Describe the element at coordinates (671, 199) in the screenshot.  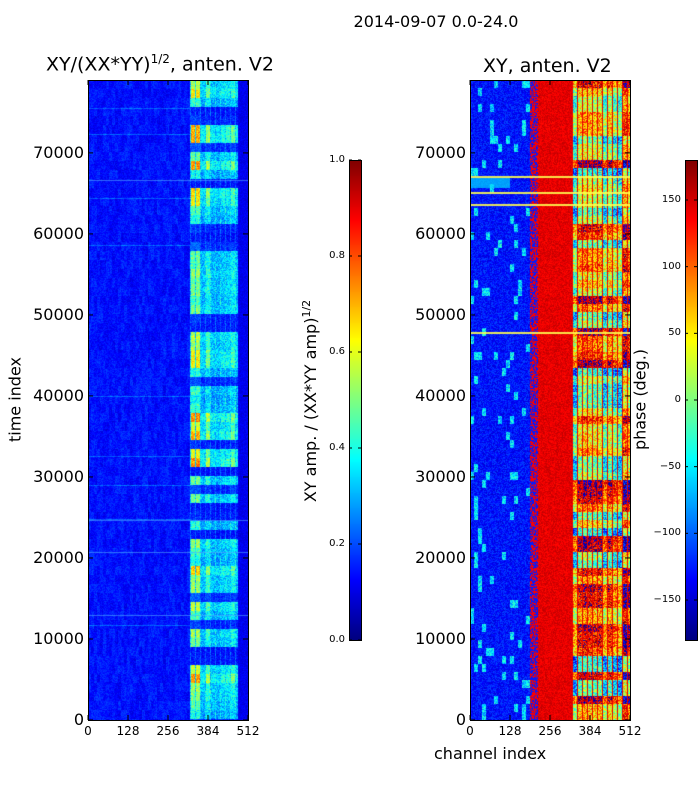
I see `right-cb-tick-label: 150` at that location.